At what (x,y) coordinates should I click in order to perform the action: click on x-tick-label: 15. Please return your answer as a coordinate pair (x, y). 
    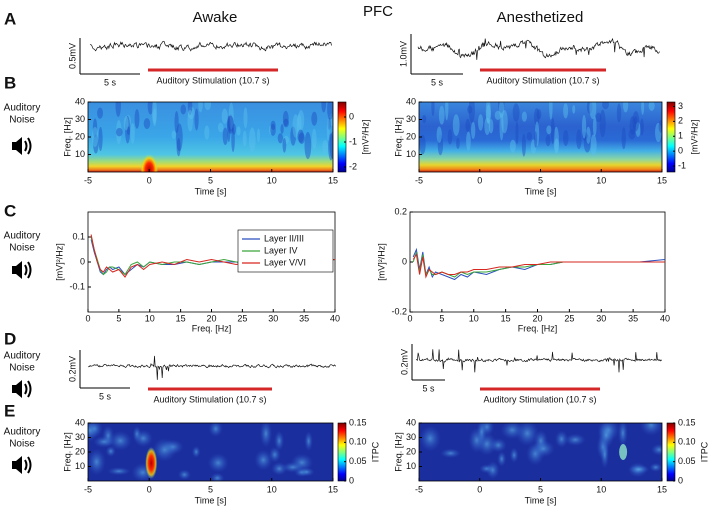
    Looking at the image, I should click on (662, 489).